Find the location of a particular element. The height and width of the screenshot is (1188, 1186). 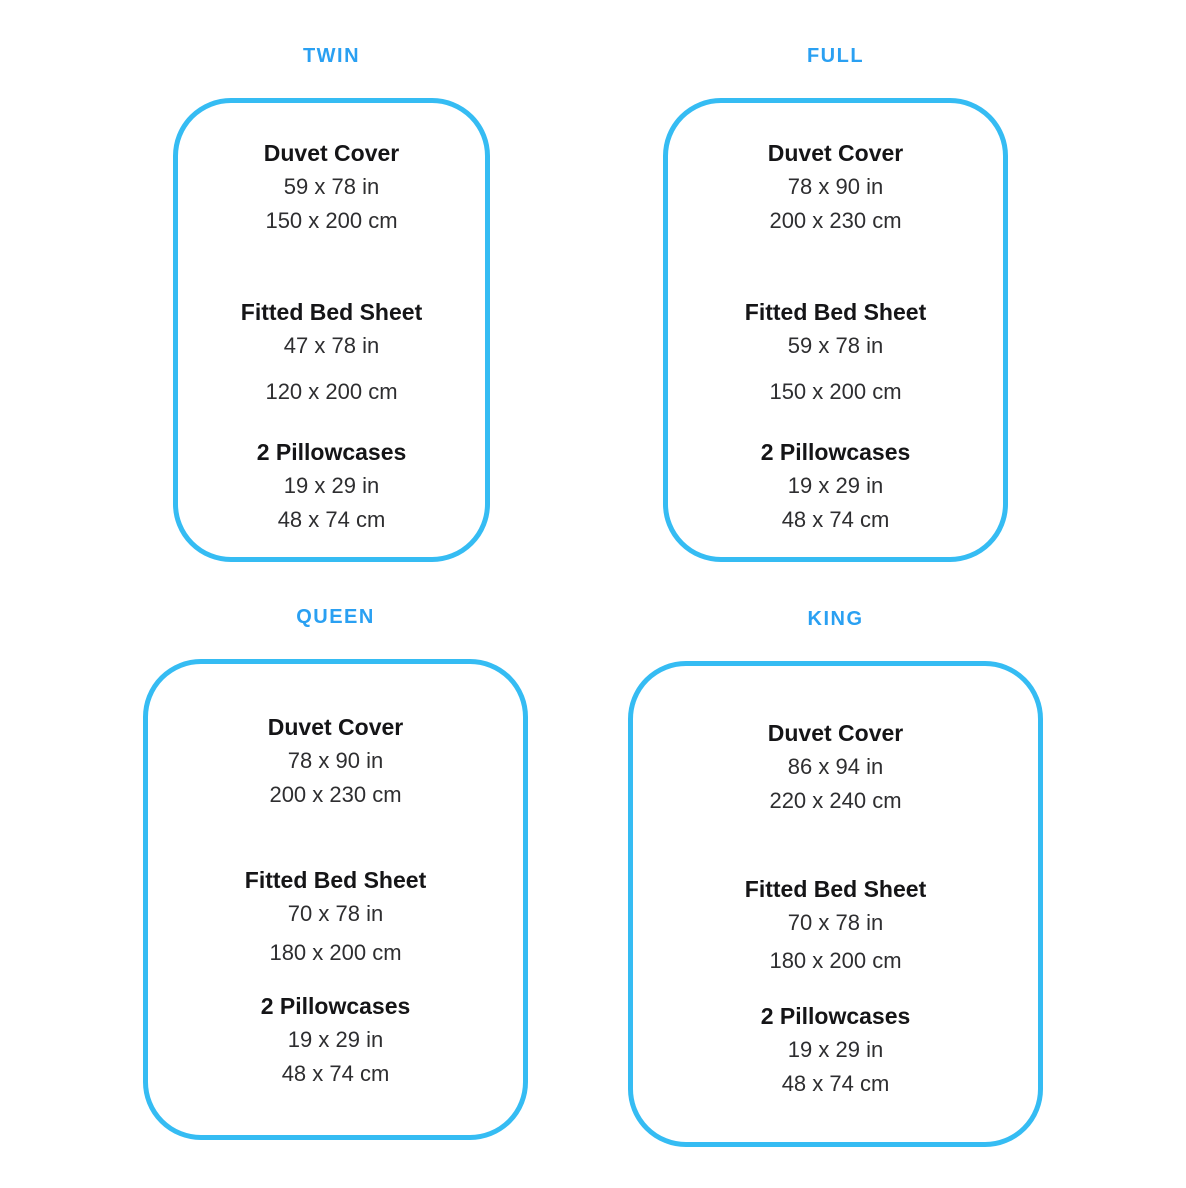

dimension-inches: 86 x 94 in is located at coordinates (835, 766).